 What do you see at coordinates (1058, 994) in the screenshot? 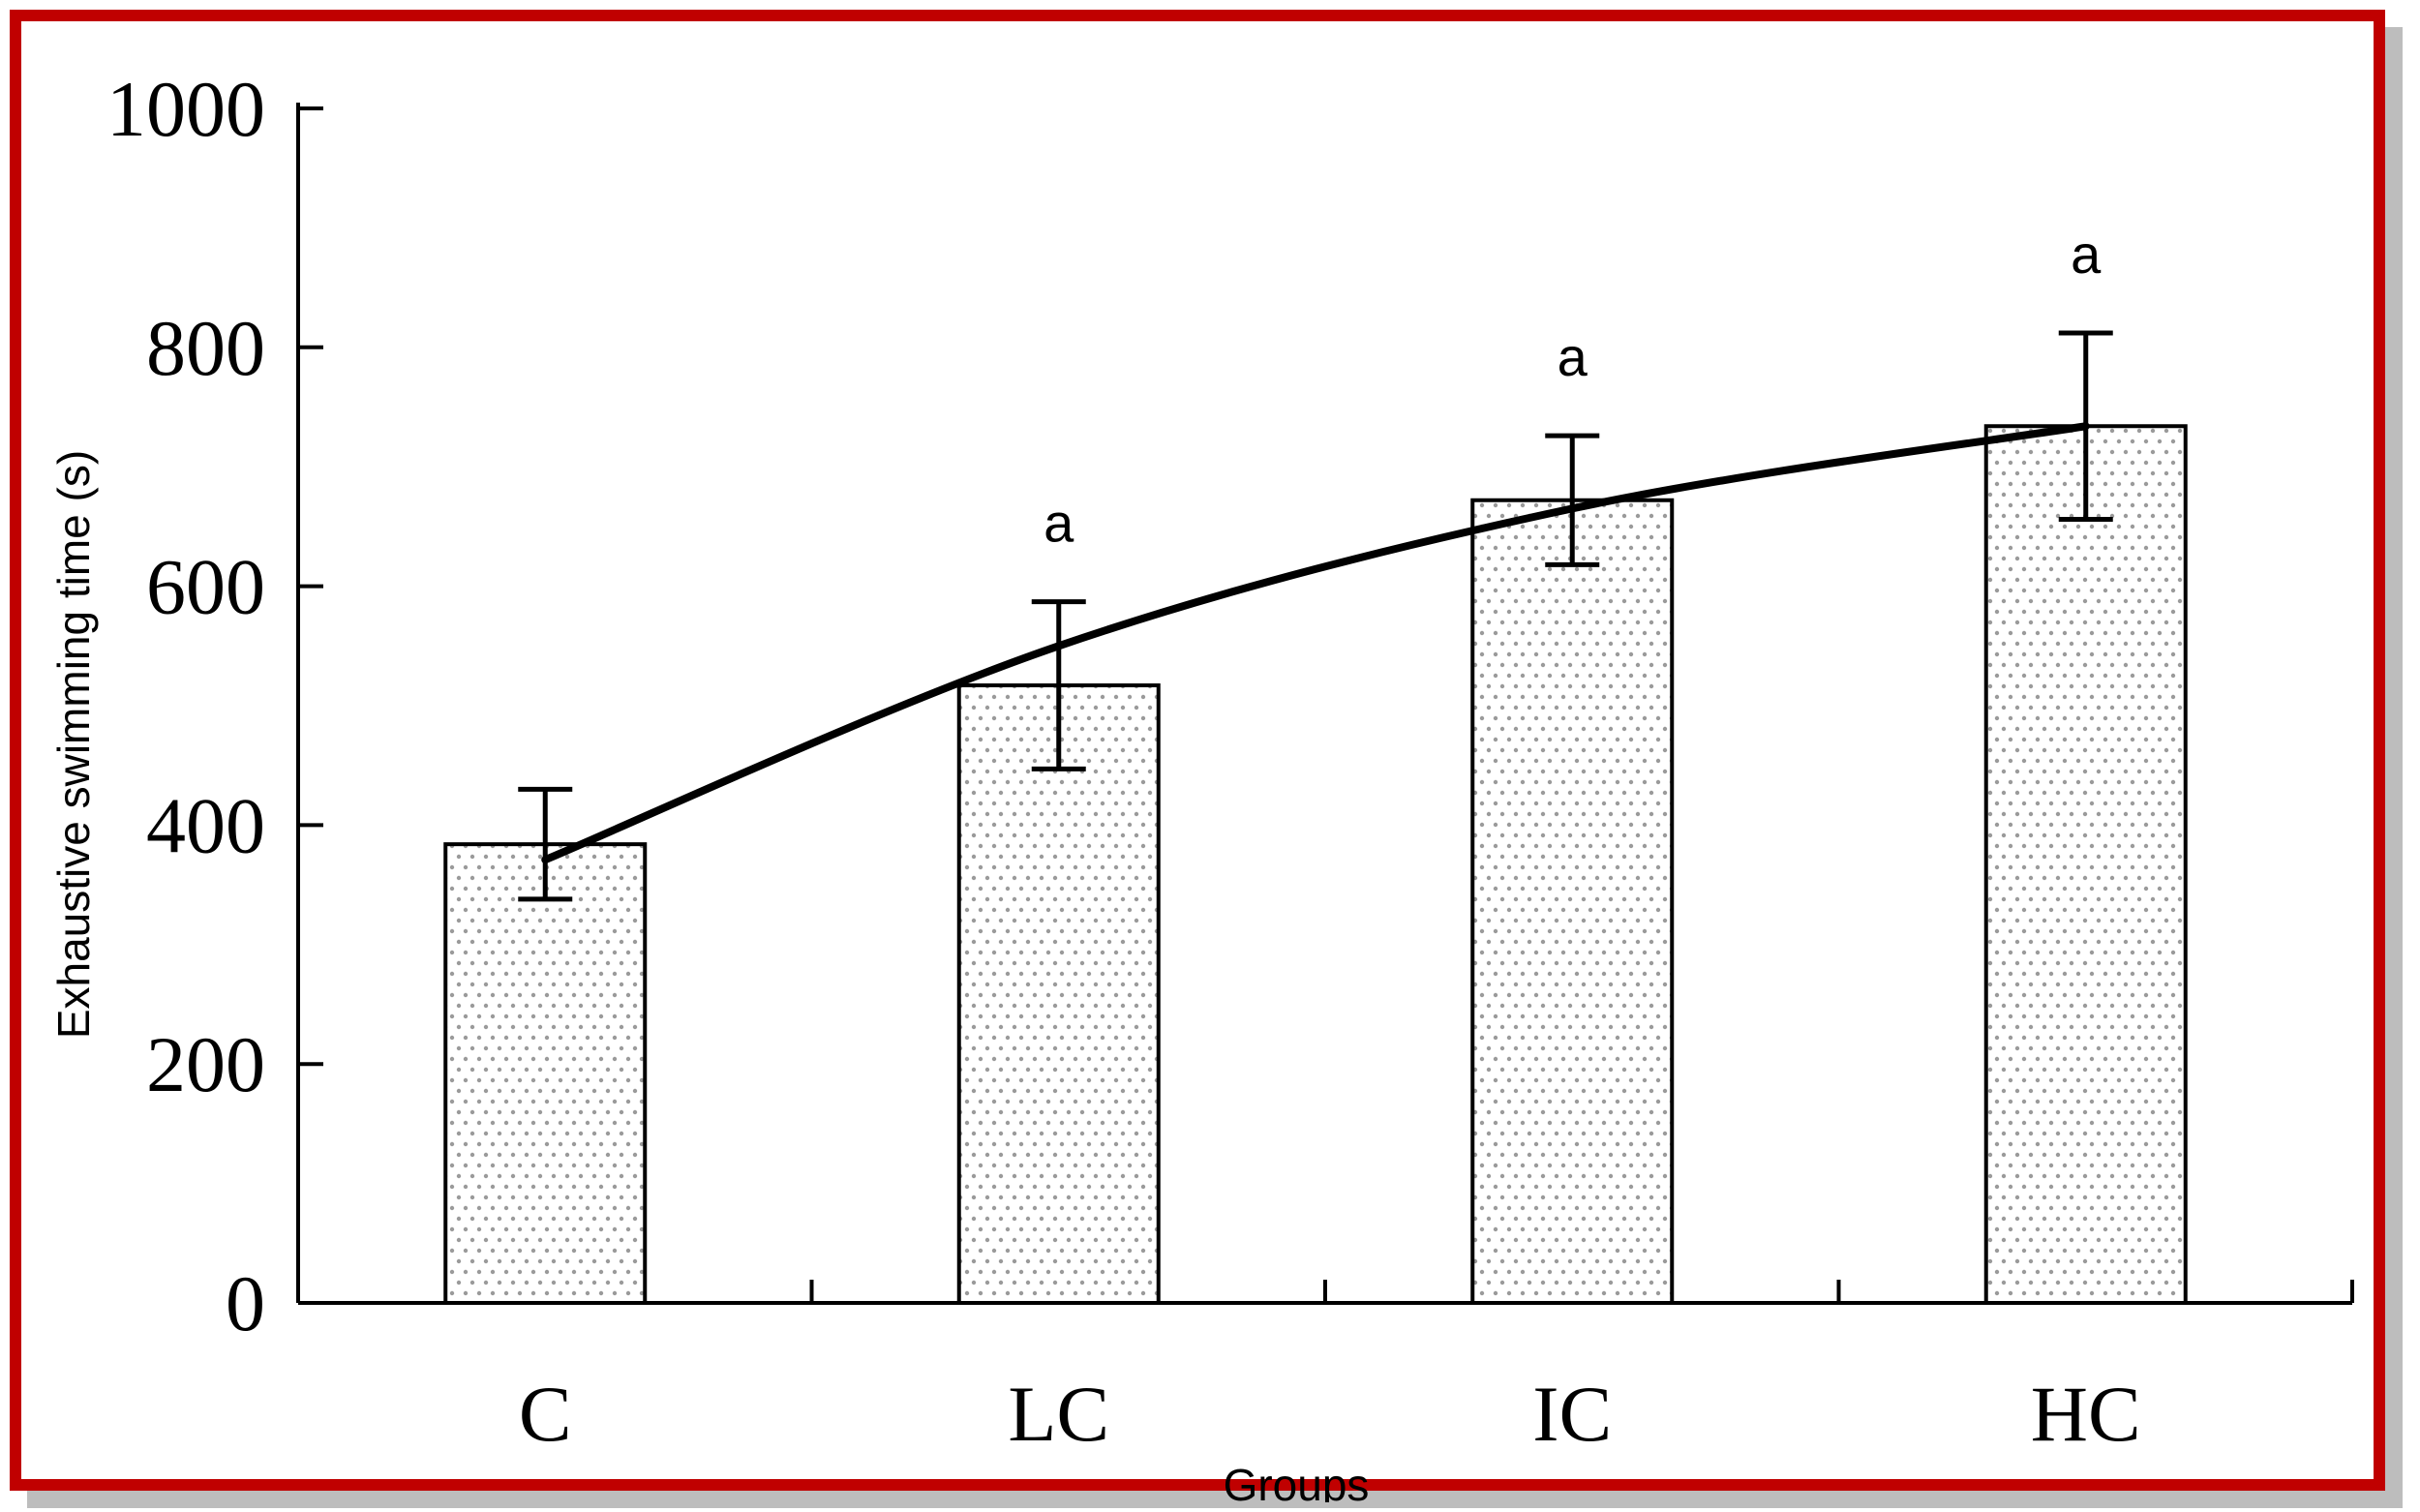
I see `bar-lc` at bounding box center [1058, 994].